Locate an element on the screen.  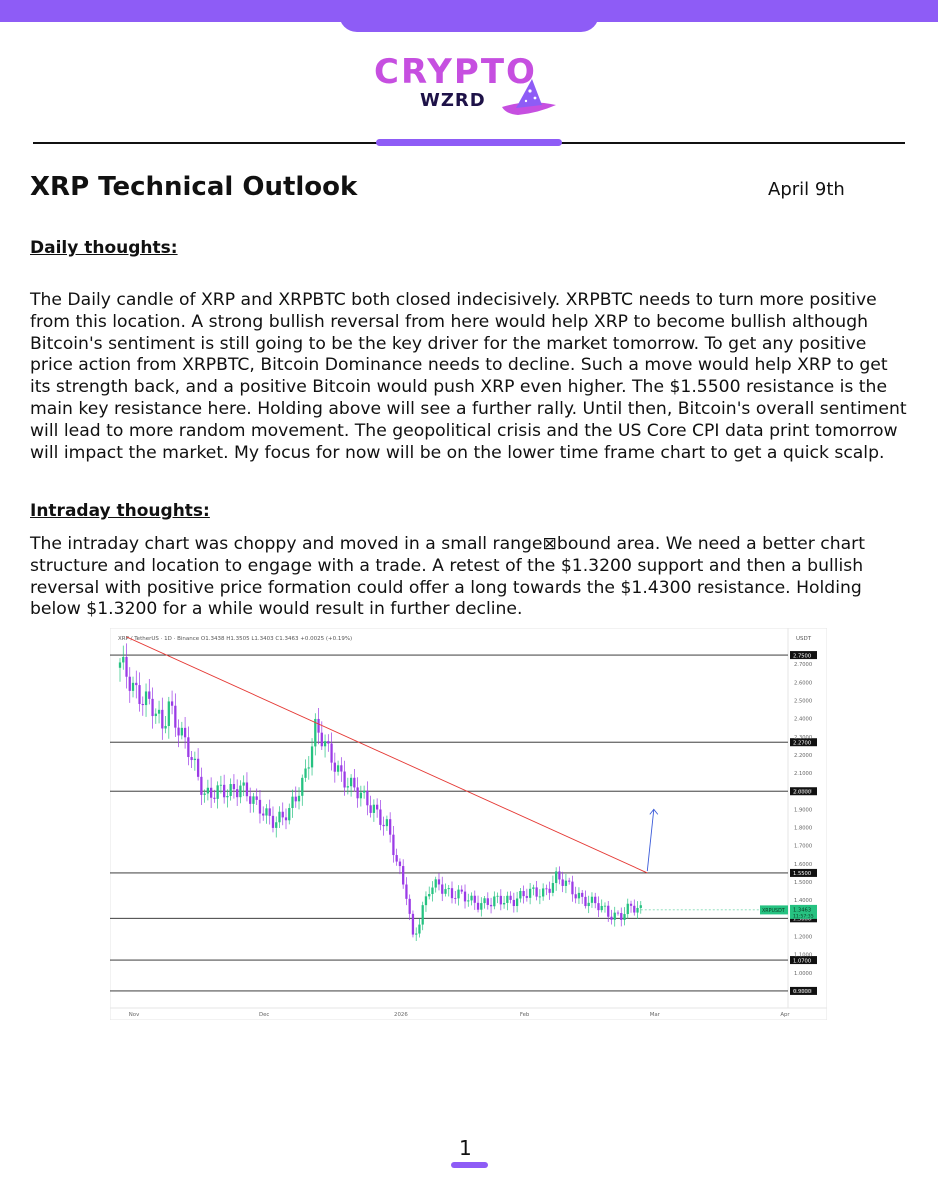
x-tick-label: Mar is located at coordinates (655, 1015).